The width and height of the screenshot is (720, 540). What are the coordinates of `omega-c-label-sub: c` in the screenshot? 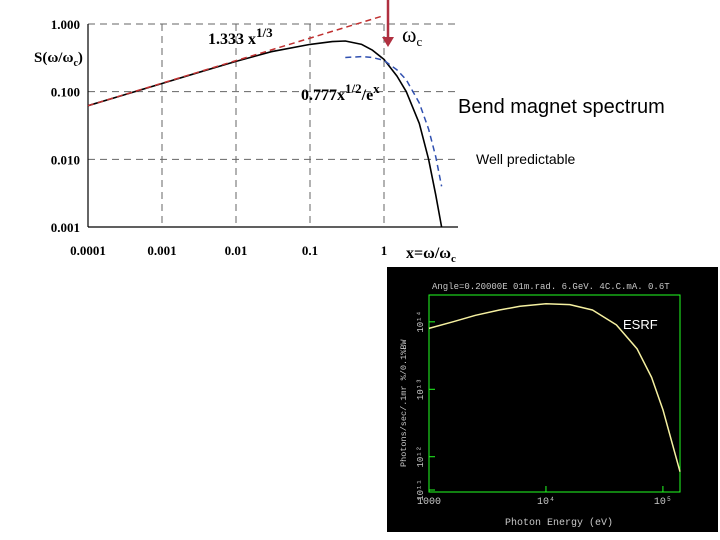 It's located at (419, 41).